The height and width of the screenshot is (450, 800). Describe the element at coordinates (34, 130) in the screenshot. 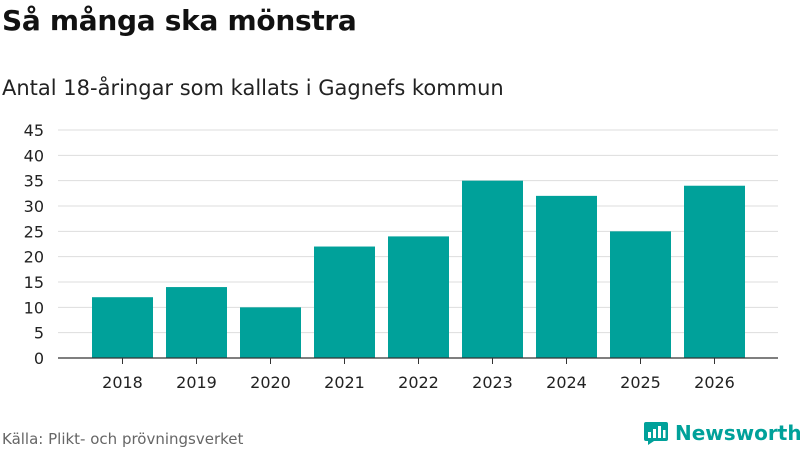

I see `y-tick-label: 45` at that location.